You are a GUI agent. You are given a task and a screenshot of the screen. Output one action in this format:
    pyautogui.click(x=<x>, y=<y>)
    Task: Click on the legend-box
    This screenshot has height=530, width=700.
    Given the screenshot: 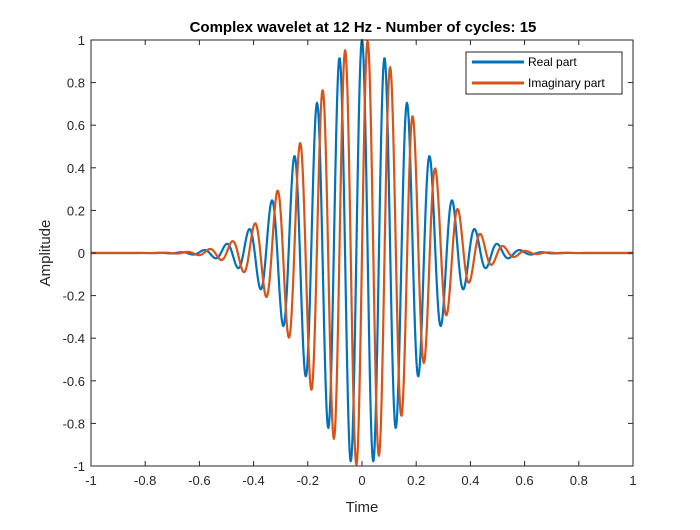 What is the action you would take?
    pyautogui.click(x=544, y=73)
    